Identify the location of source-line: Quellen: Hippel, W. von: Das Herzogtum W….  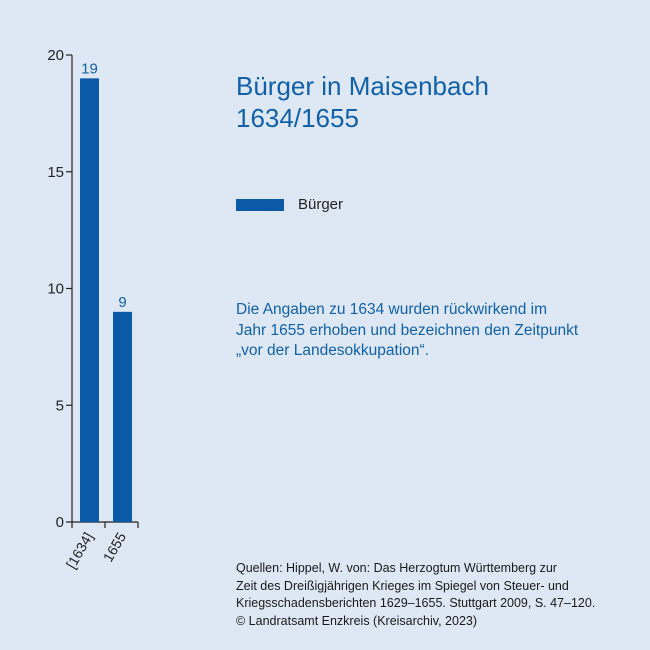
(396, 568).